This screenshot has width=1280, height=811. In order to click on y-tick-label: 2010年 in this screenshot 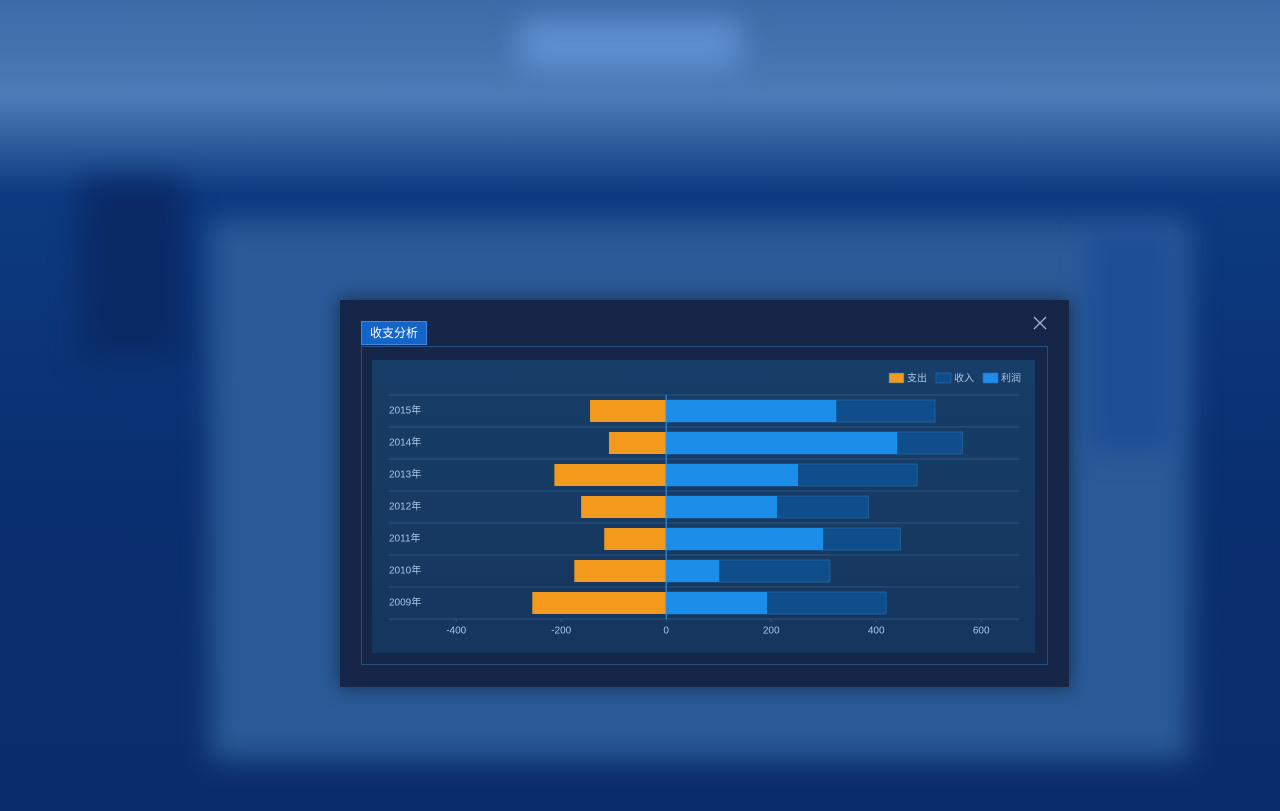, I will do `click(405, 570)`.